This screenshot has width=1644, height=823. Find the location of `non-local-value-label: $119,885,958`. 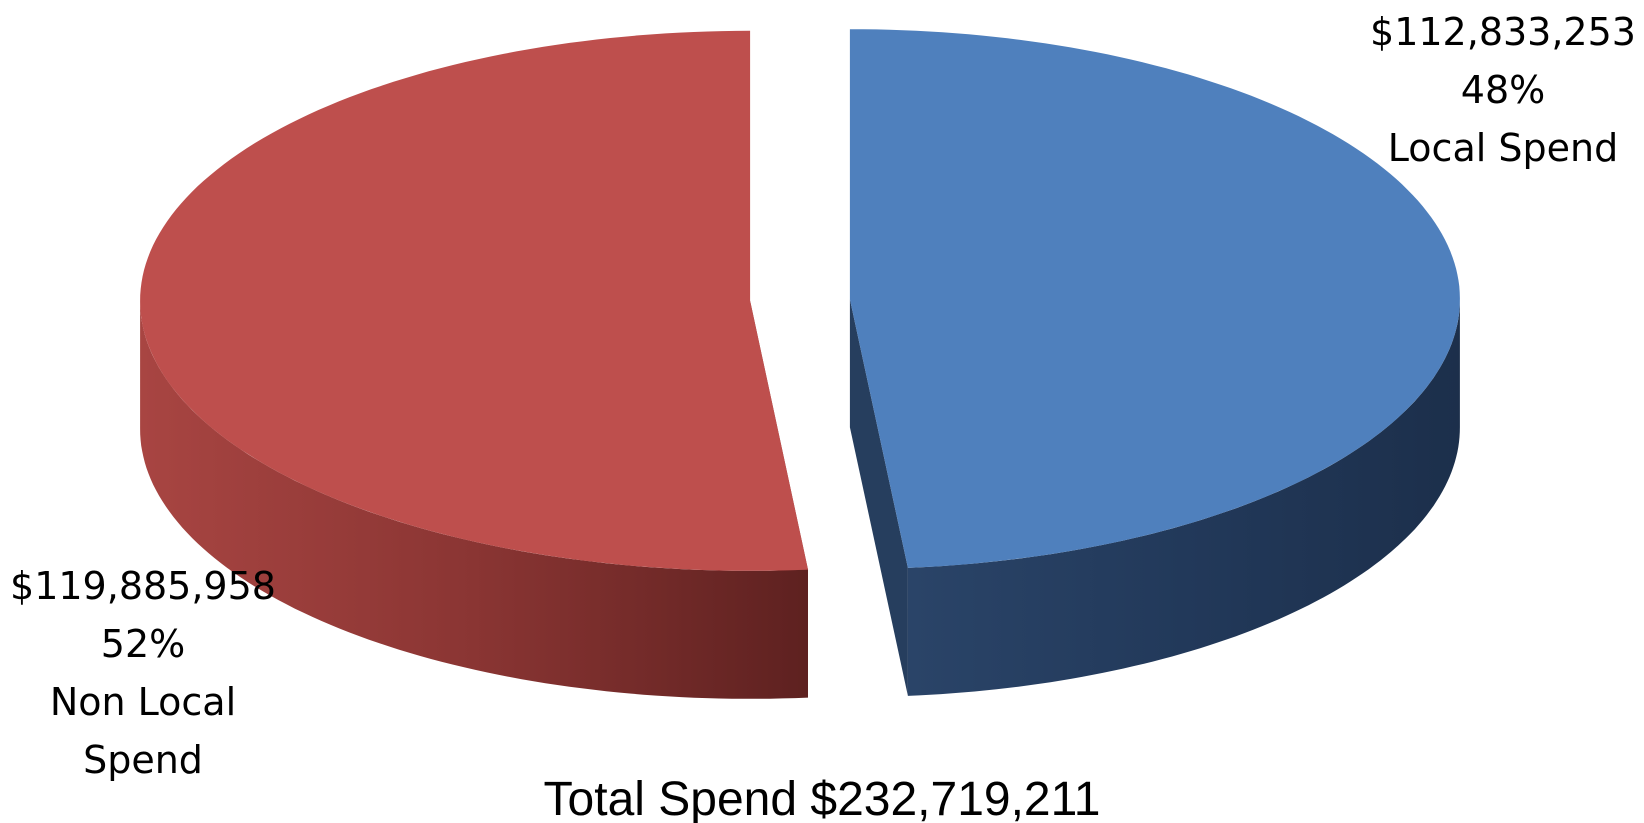

non-local-value-label: $119,885,958 is located at coordinates (143, 586).